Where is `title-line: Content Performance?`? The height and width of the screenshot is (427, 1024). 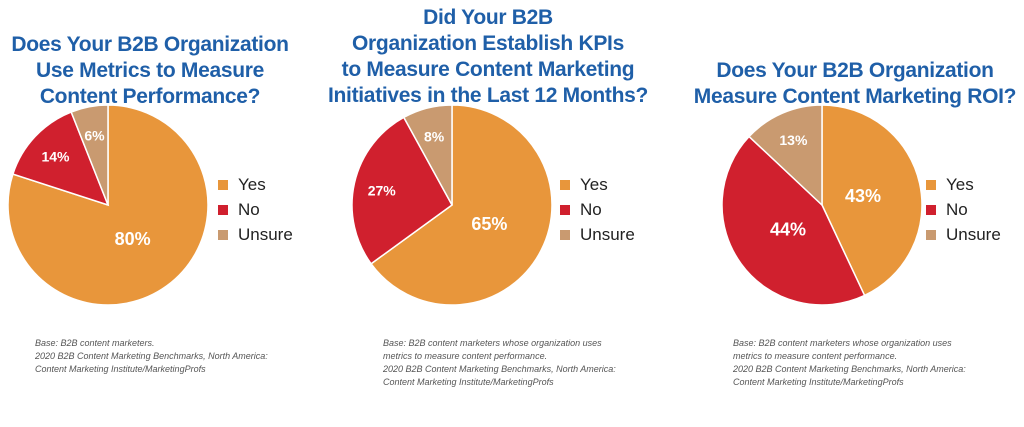 title-line: Content Performance? is located at coordinates (150, 96).